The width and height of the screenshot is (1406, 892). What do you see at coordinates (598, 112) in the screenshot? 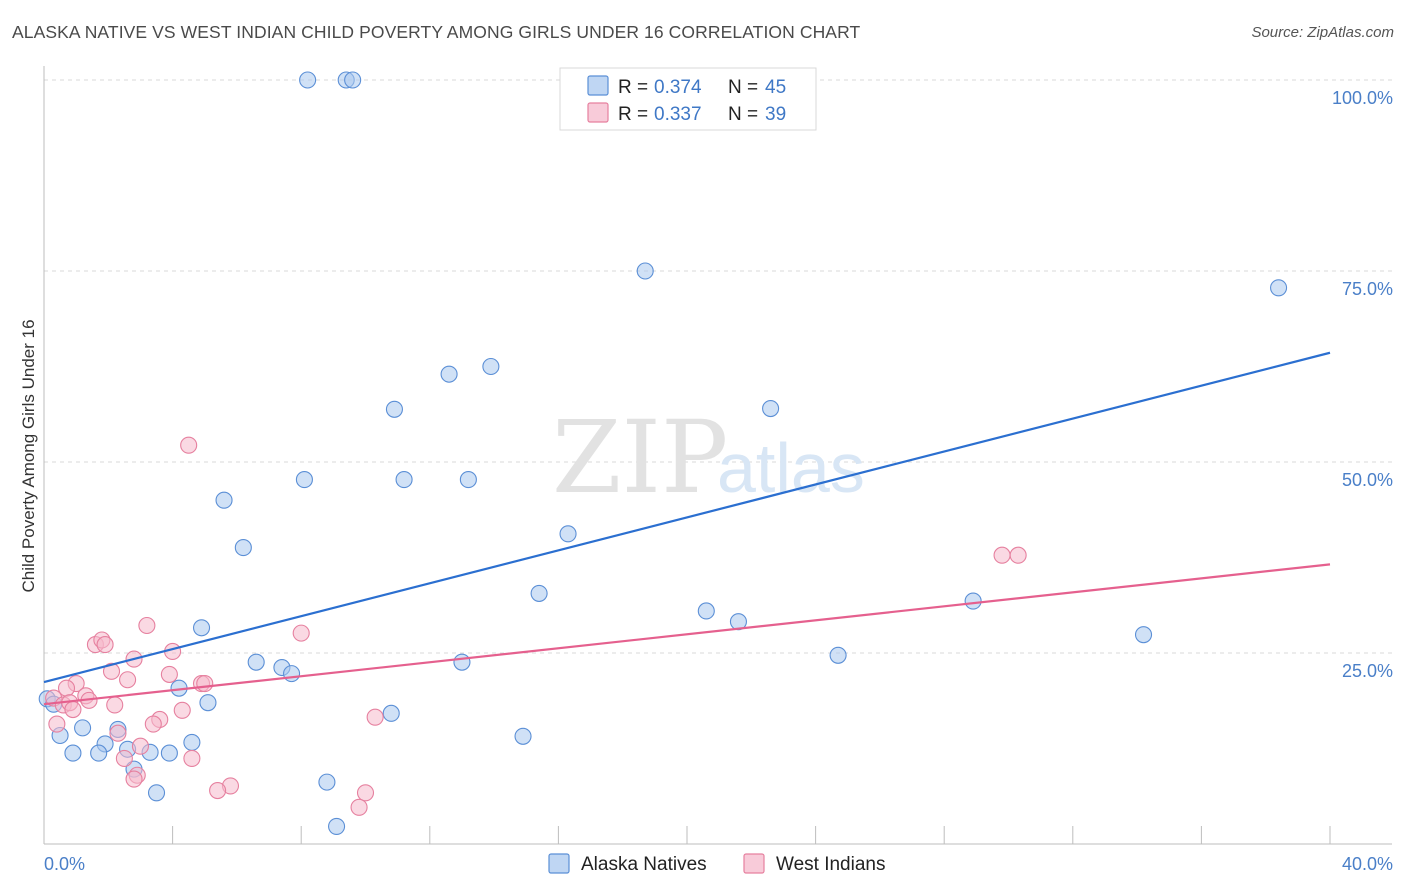
I see `legend-swatch-pink` at bounding box center [598, 112].